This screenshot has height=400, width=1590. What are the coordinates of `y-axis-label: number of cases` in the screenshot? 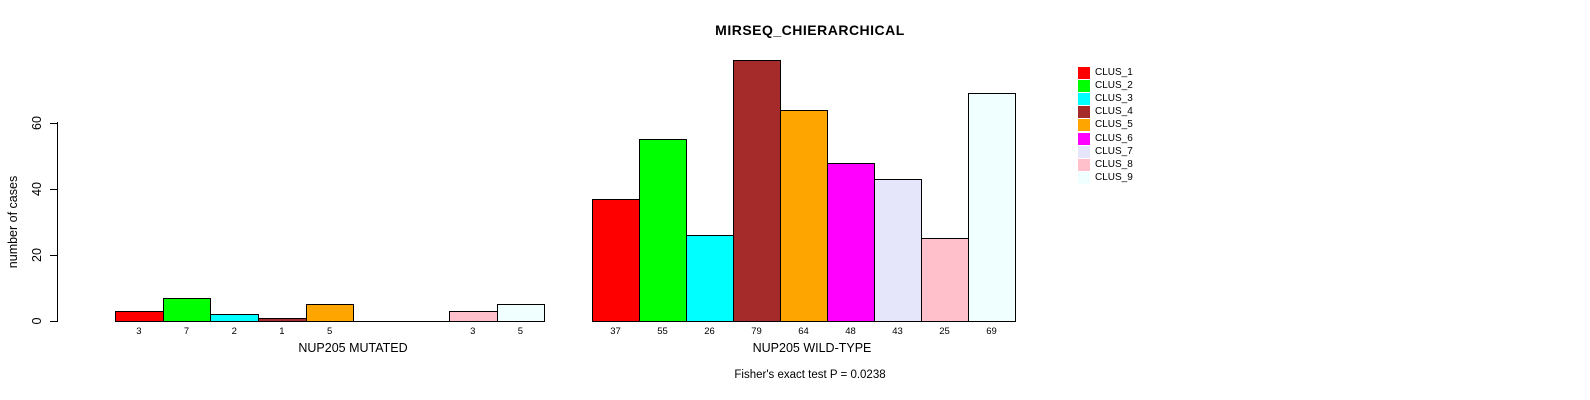 It's located at (13, 222).